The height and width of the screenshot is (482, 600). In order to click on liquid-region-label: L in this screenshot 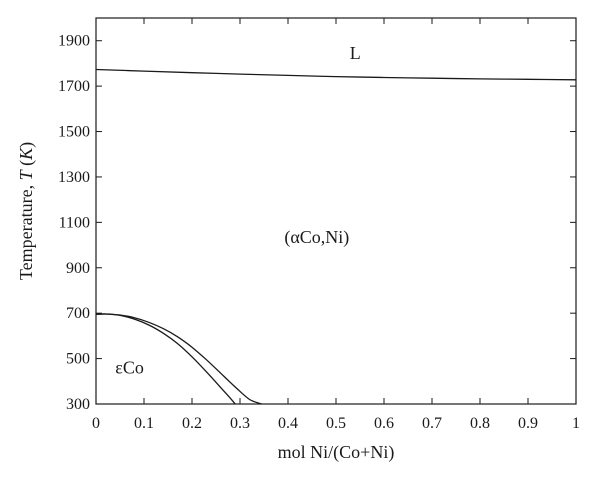, I will do `click(355, 53)`.